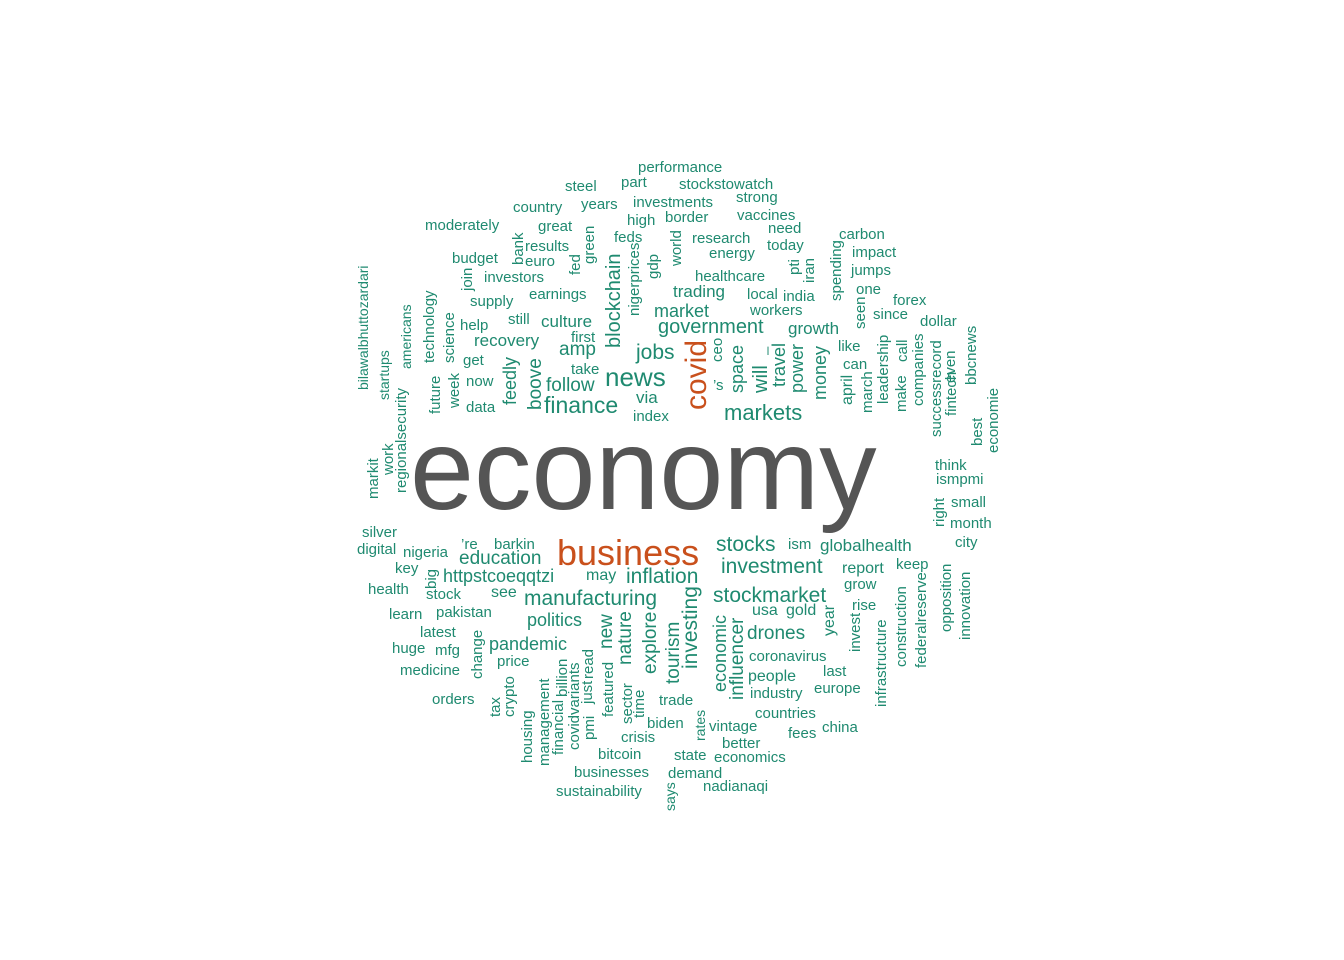 Image resolution: width=1344 pixels, height=960 pixels. I want to click on word: leadership, so click(883, 369).